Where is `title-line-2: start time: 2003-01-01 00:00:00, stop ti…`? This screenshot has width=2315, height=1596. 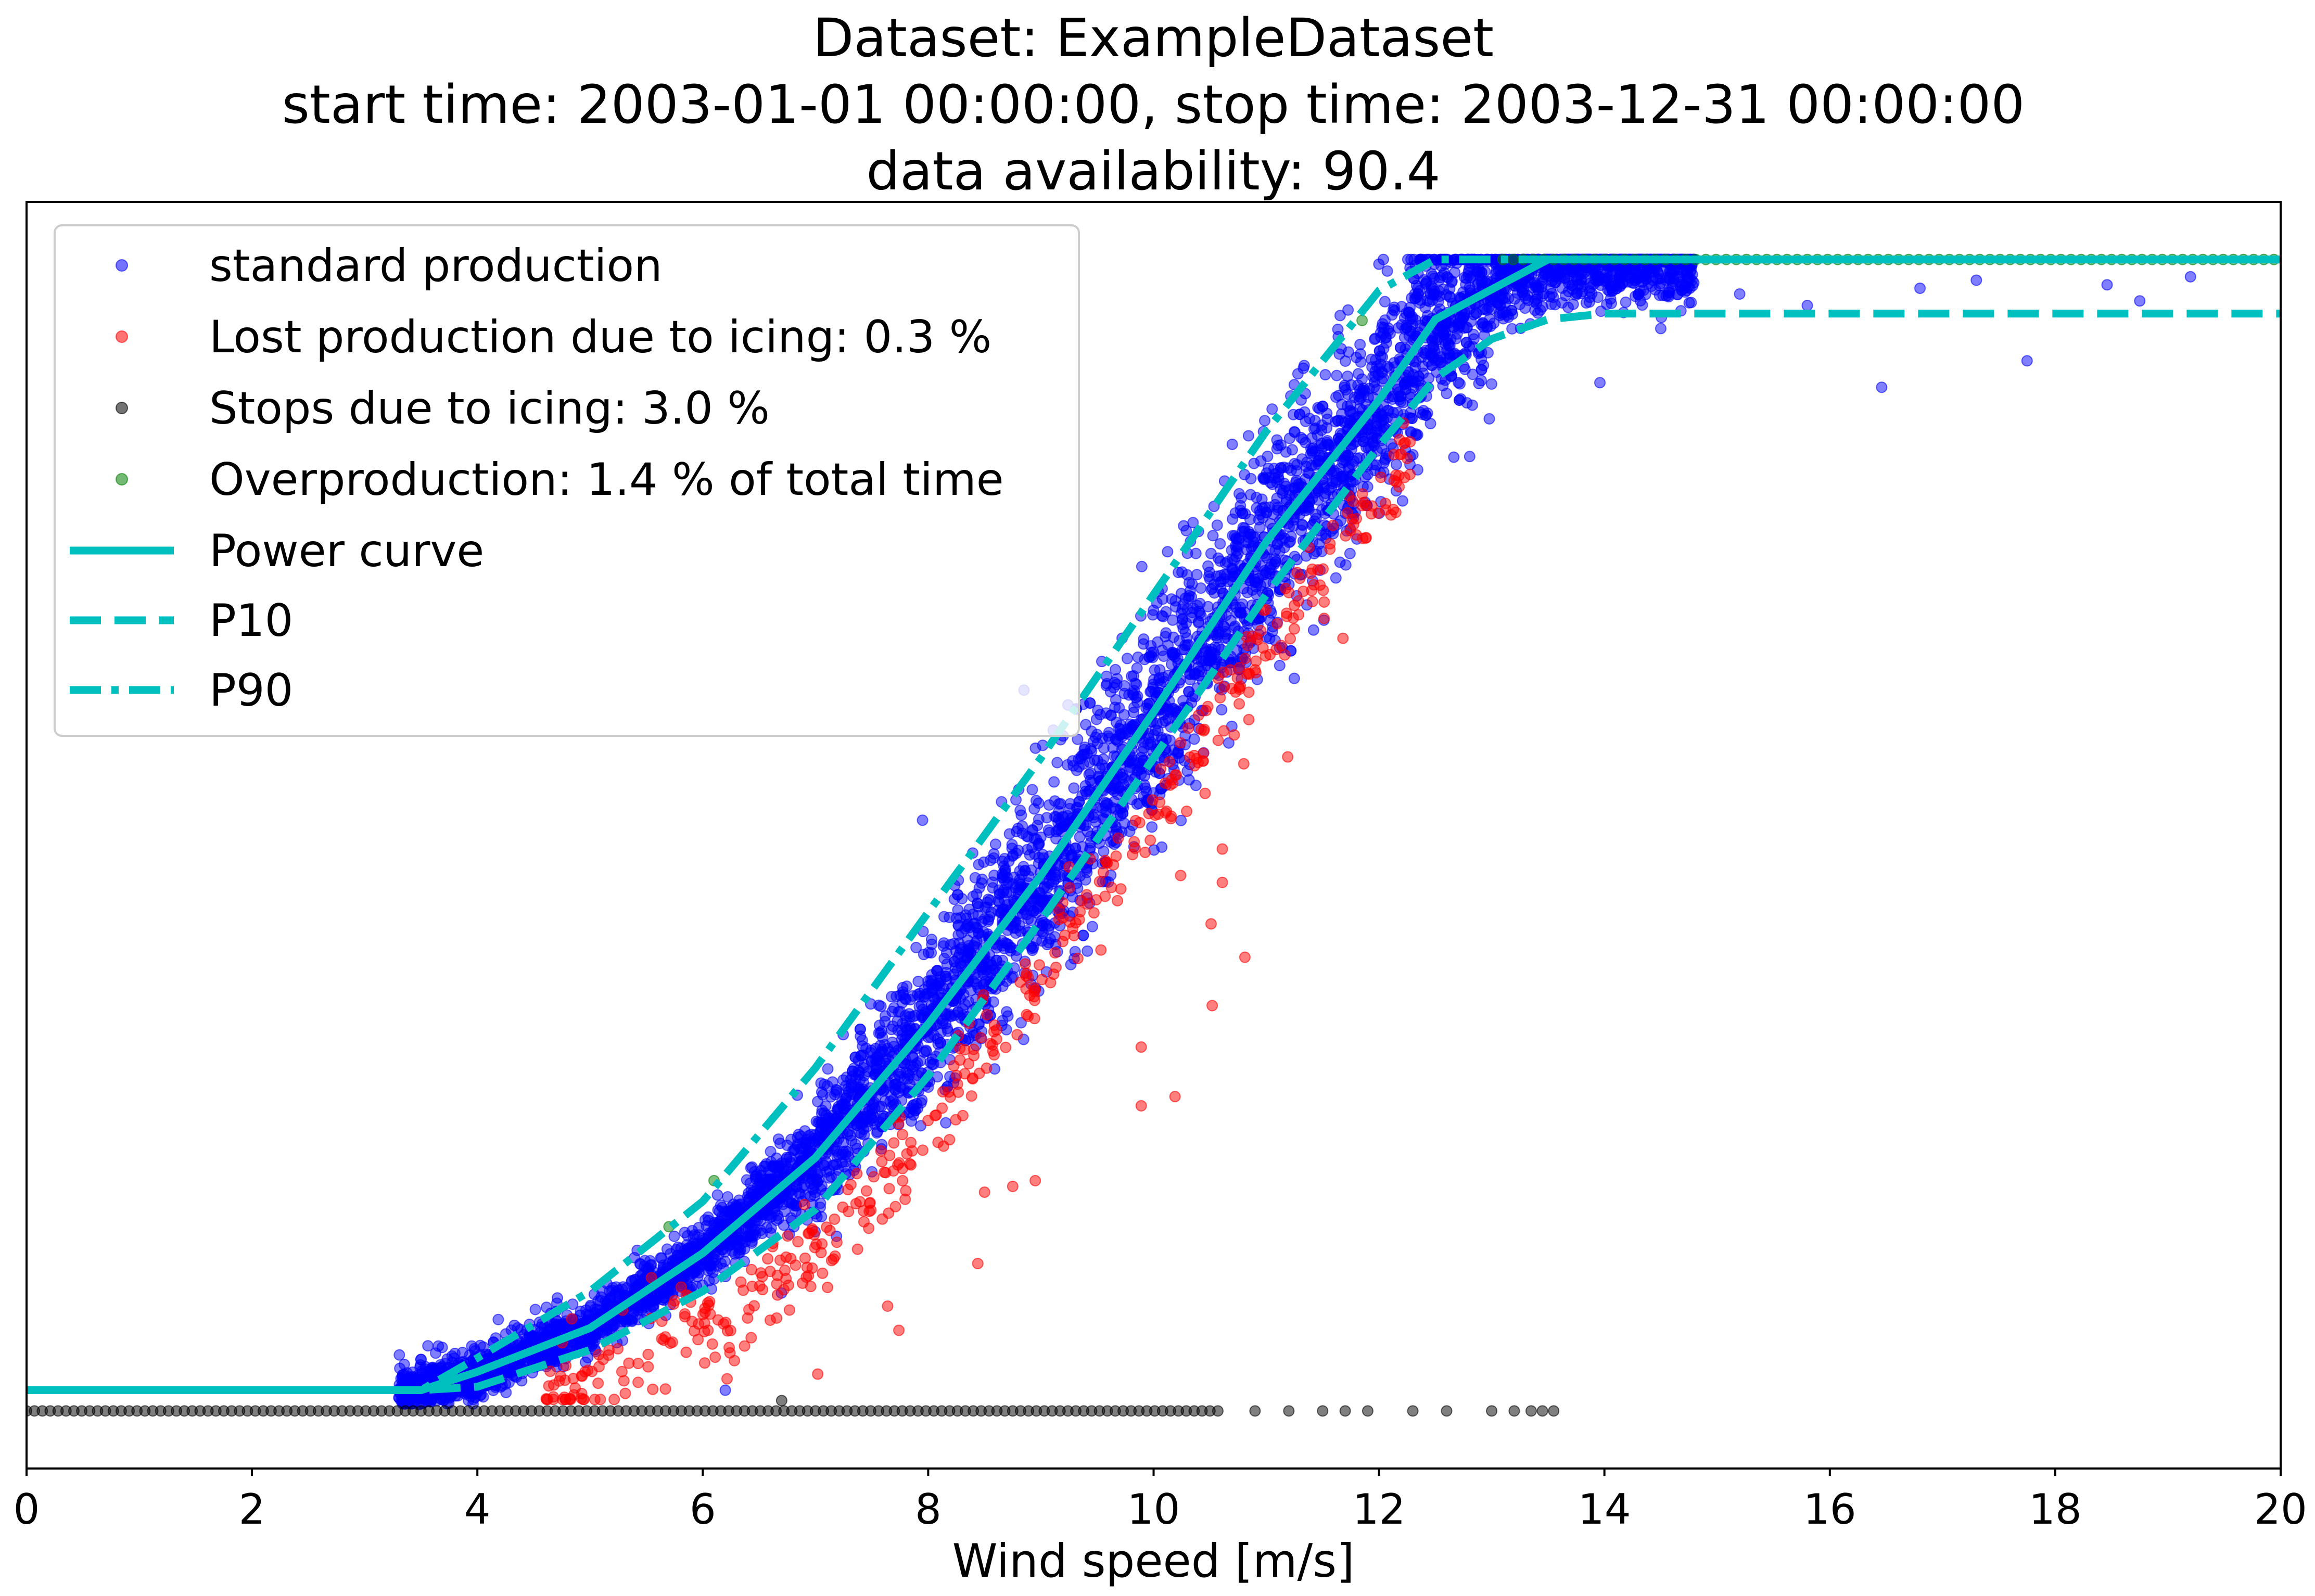 title-line-2: start time: 2003-01-01 00:00:00, stop ti… is located at coordinates (1153, 105).